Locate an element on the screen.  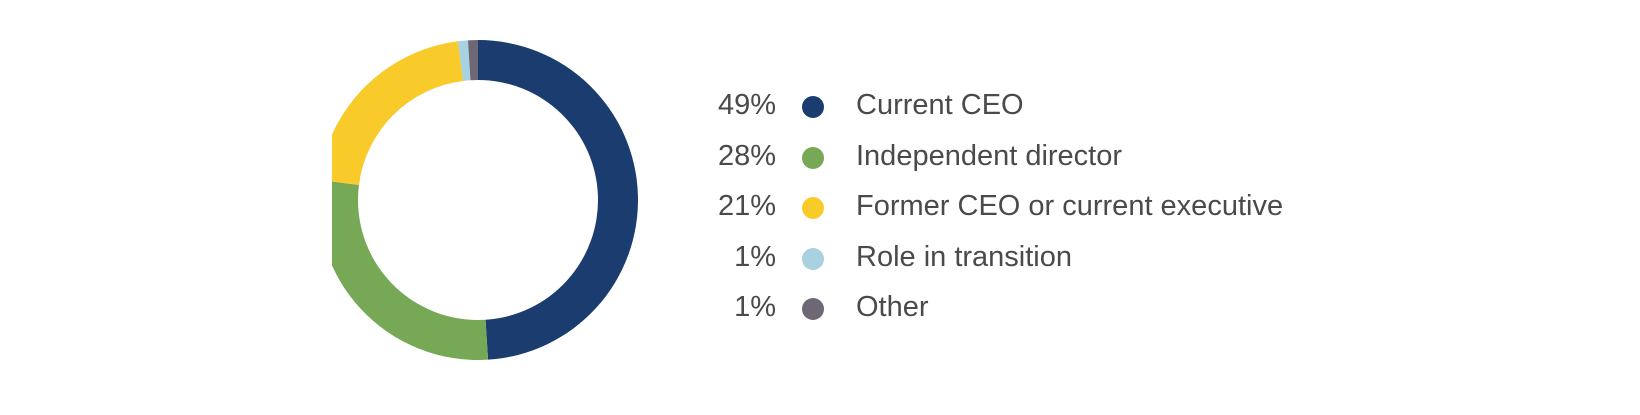
legend-item-independent-director: 28% Independent director is located at coordinates (990, 158).